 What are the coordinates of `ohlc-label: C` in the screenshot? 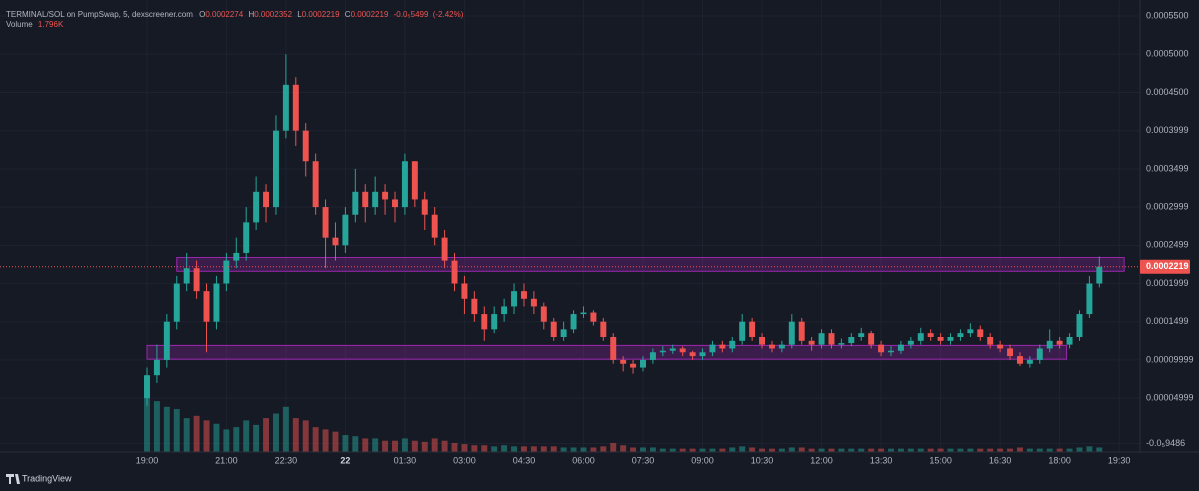 It's located at (348, 14).